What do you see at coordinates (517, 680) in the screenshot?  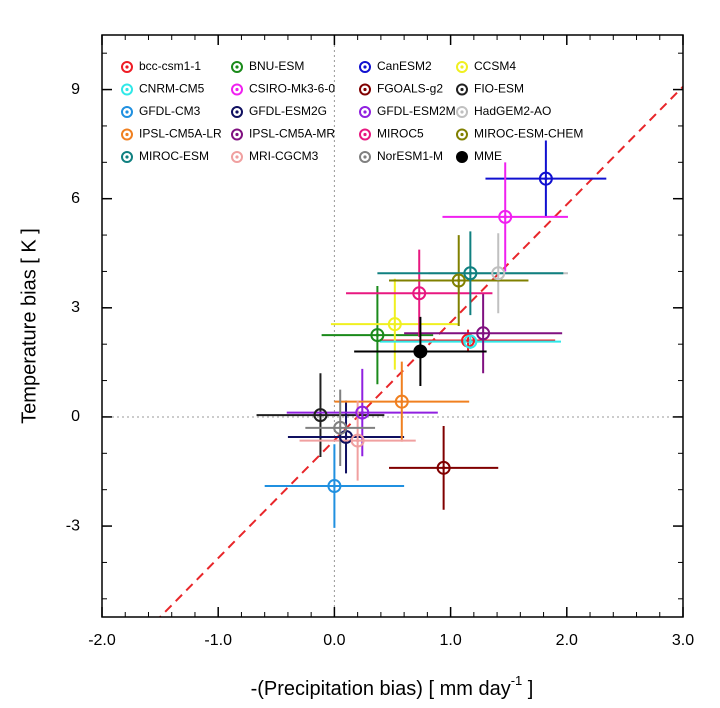 I see `x-label-sup: -1` at bounding box center [517, 680].